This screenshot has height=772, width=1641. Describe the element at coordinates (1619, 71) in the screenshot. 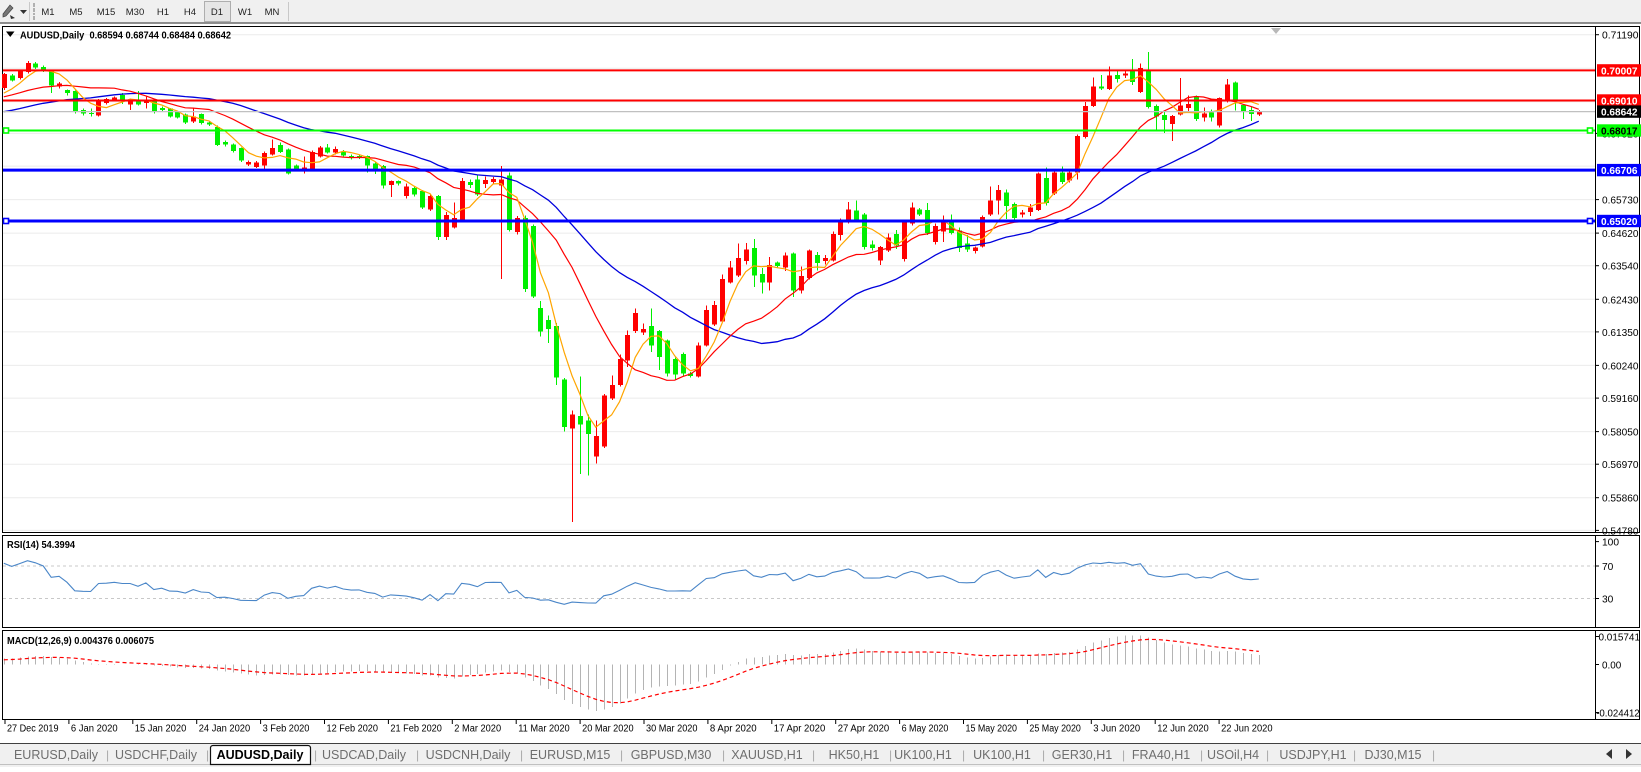

I see `svg-text: 0.70007` at that location.